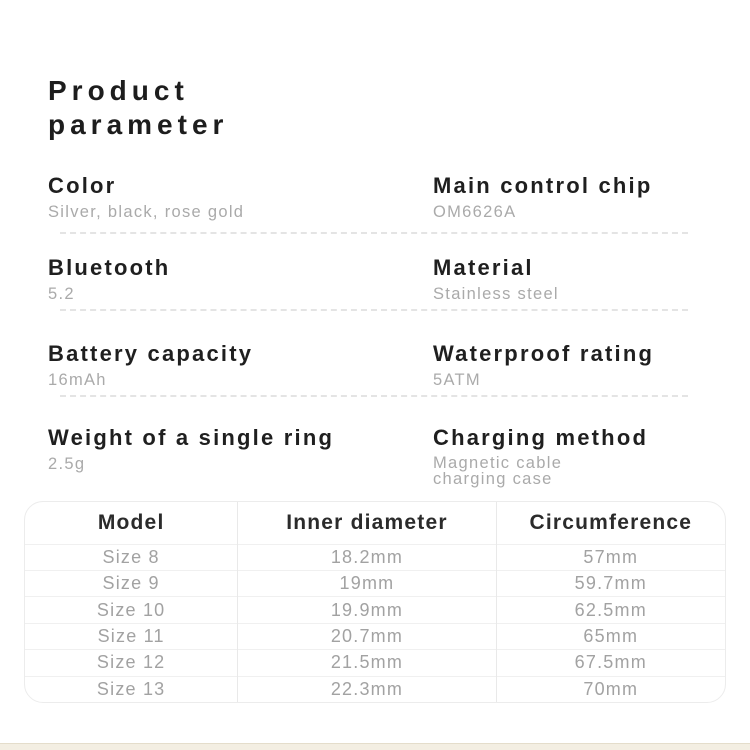 The width and height of the screenshot is (750, 750). Describe the element at coordinates (610, 523) in the screenshot. I see `column-header-circumference: Circumference` at that location.